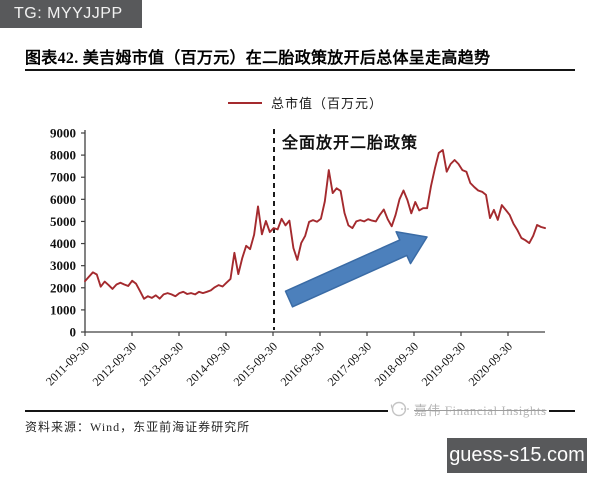  What do you see at coordinates (63, 177) in the screenshot?
I see `y-tick-label: 7000` at bounding box center [63, 177].